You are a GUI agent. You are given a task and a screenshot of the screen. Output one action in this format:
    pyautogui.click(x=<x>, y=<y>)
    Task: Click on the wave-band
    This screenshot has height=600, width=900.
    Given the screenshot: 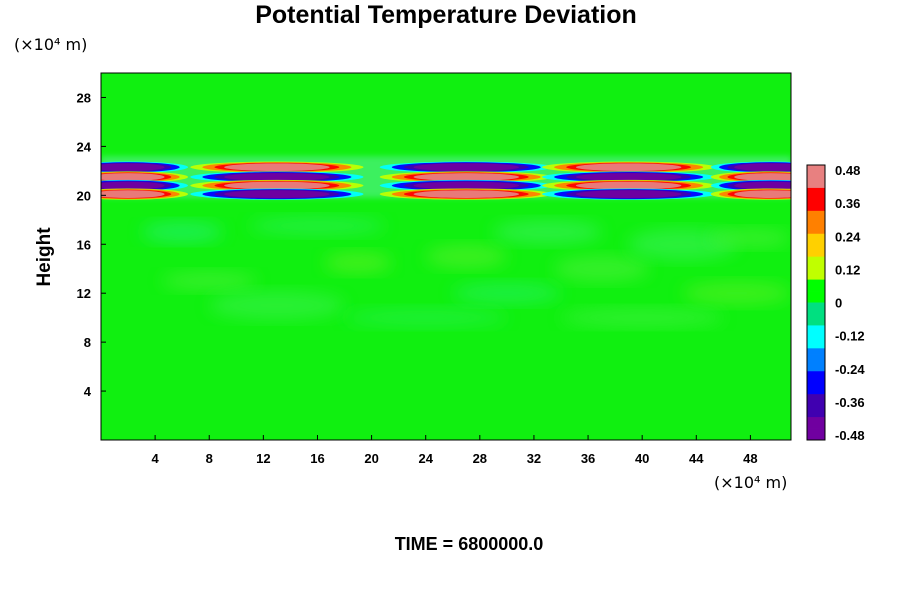 What is the action you would take?
    pyautogui.click(x=446, y=178)
    